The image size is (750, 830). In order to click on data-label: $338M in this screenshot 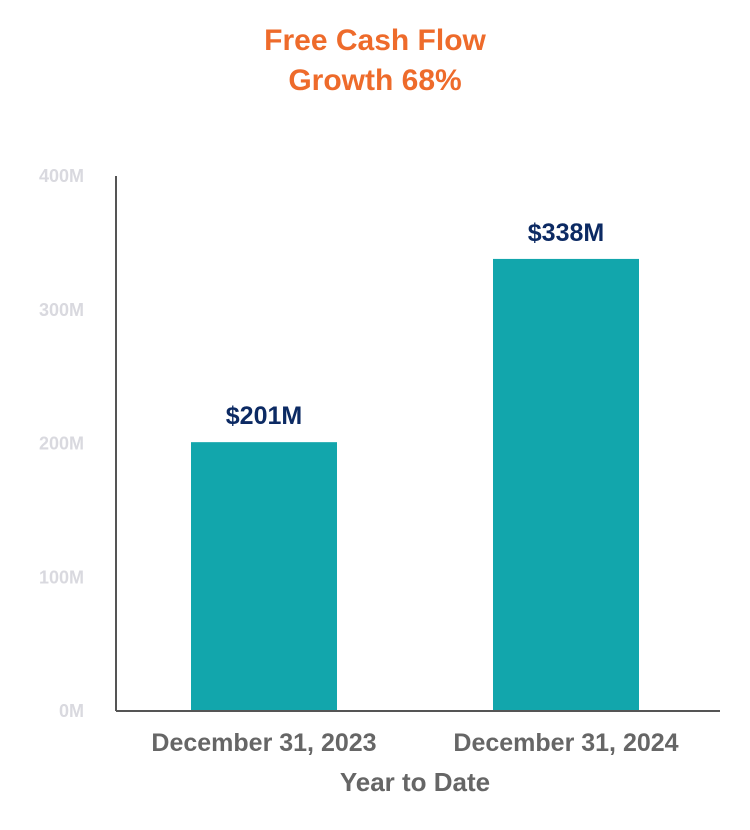, I will do `click(566, 233)`.